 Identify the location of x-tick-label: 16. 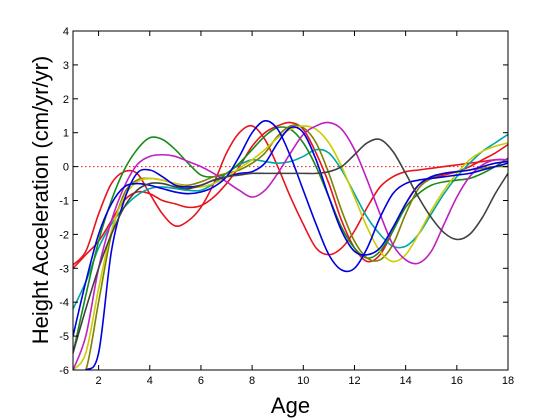
(457, 381).